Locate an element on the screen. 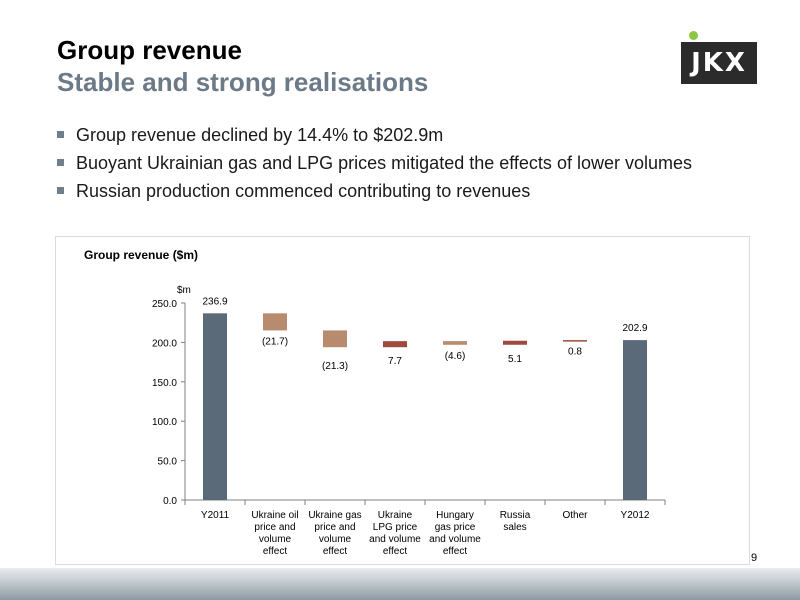  data-label: 0.8 is located at coordinates (575, 352).